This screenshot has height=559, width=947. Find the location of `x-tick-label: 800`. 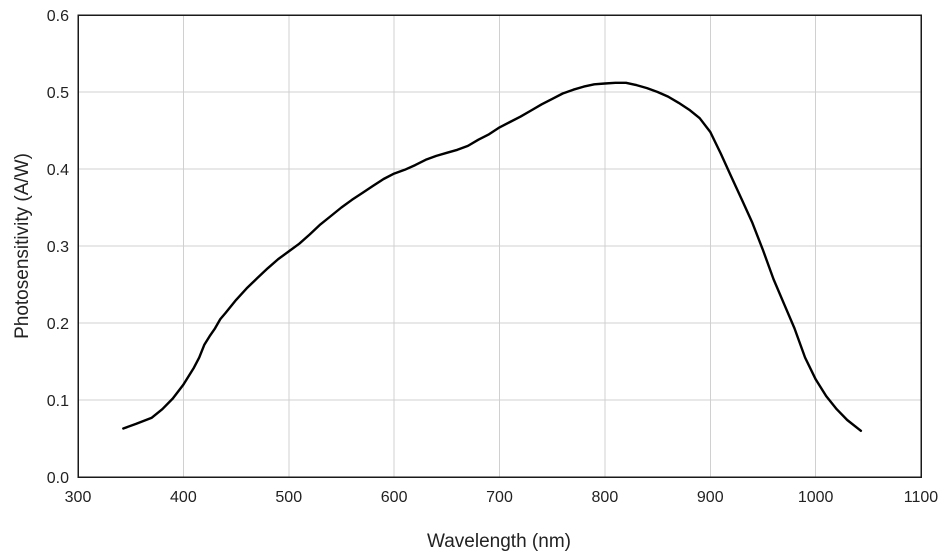

x-tick-label: 800 is located at coordinates (605, 497).